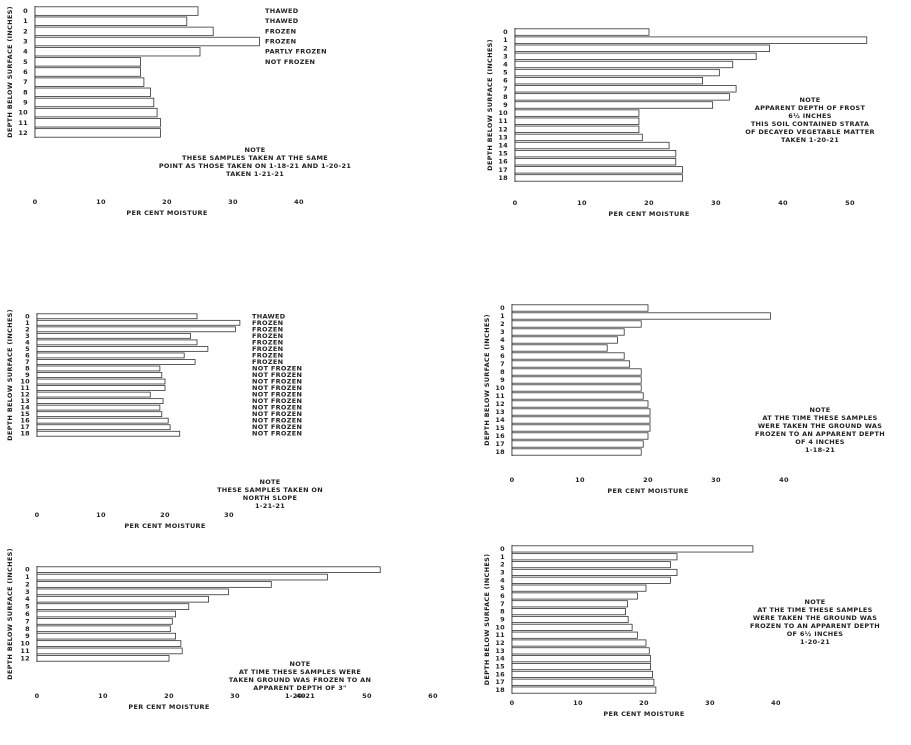 This screenshot has width=911, height=745. I want to click on y-tick-label: 14, so click(503, 146).